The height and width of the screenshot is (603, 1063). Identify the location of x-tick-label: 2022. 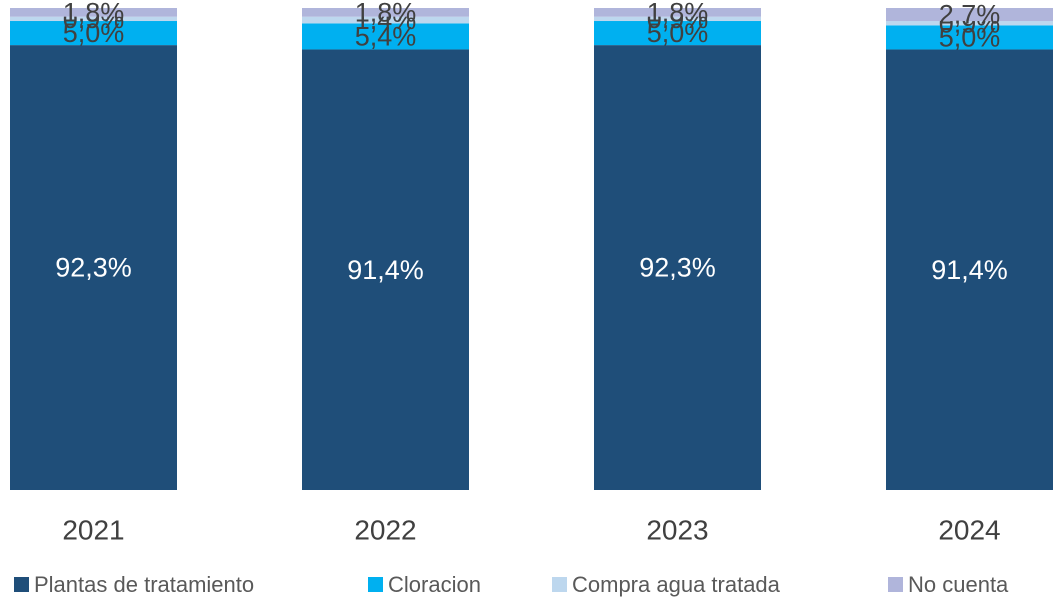
(385, 529).